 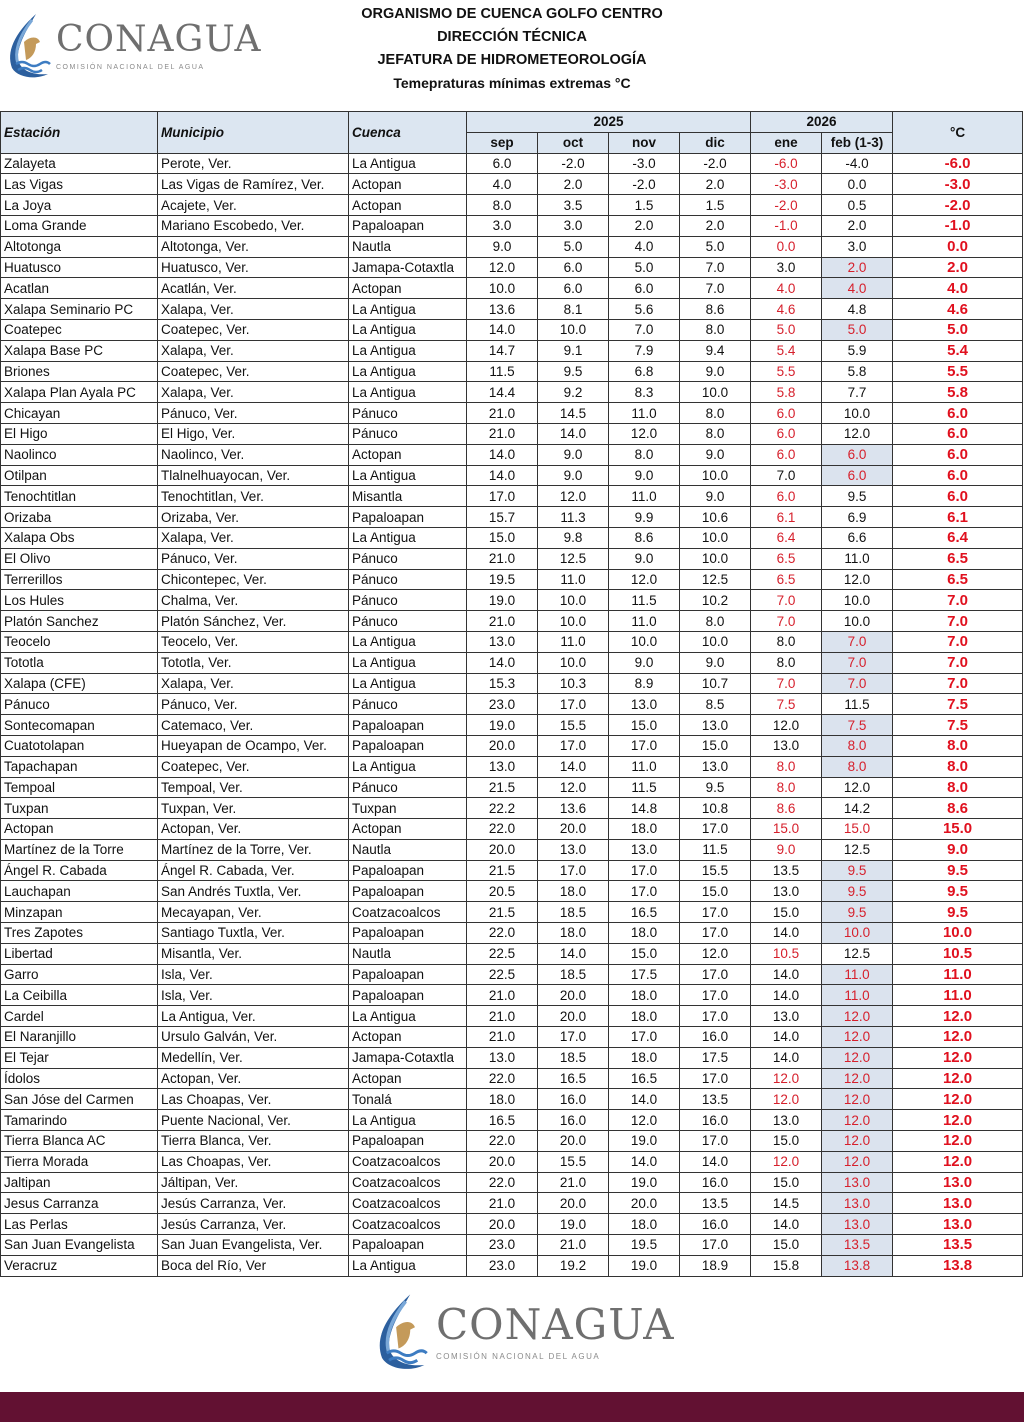 What do you see at coordinates (79, 558) in the screenshot?
I see `station-cell: El Olivo` at bounding box center [79, 558].